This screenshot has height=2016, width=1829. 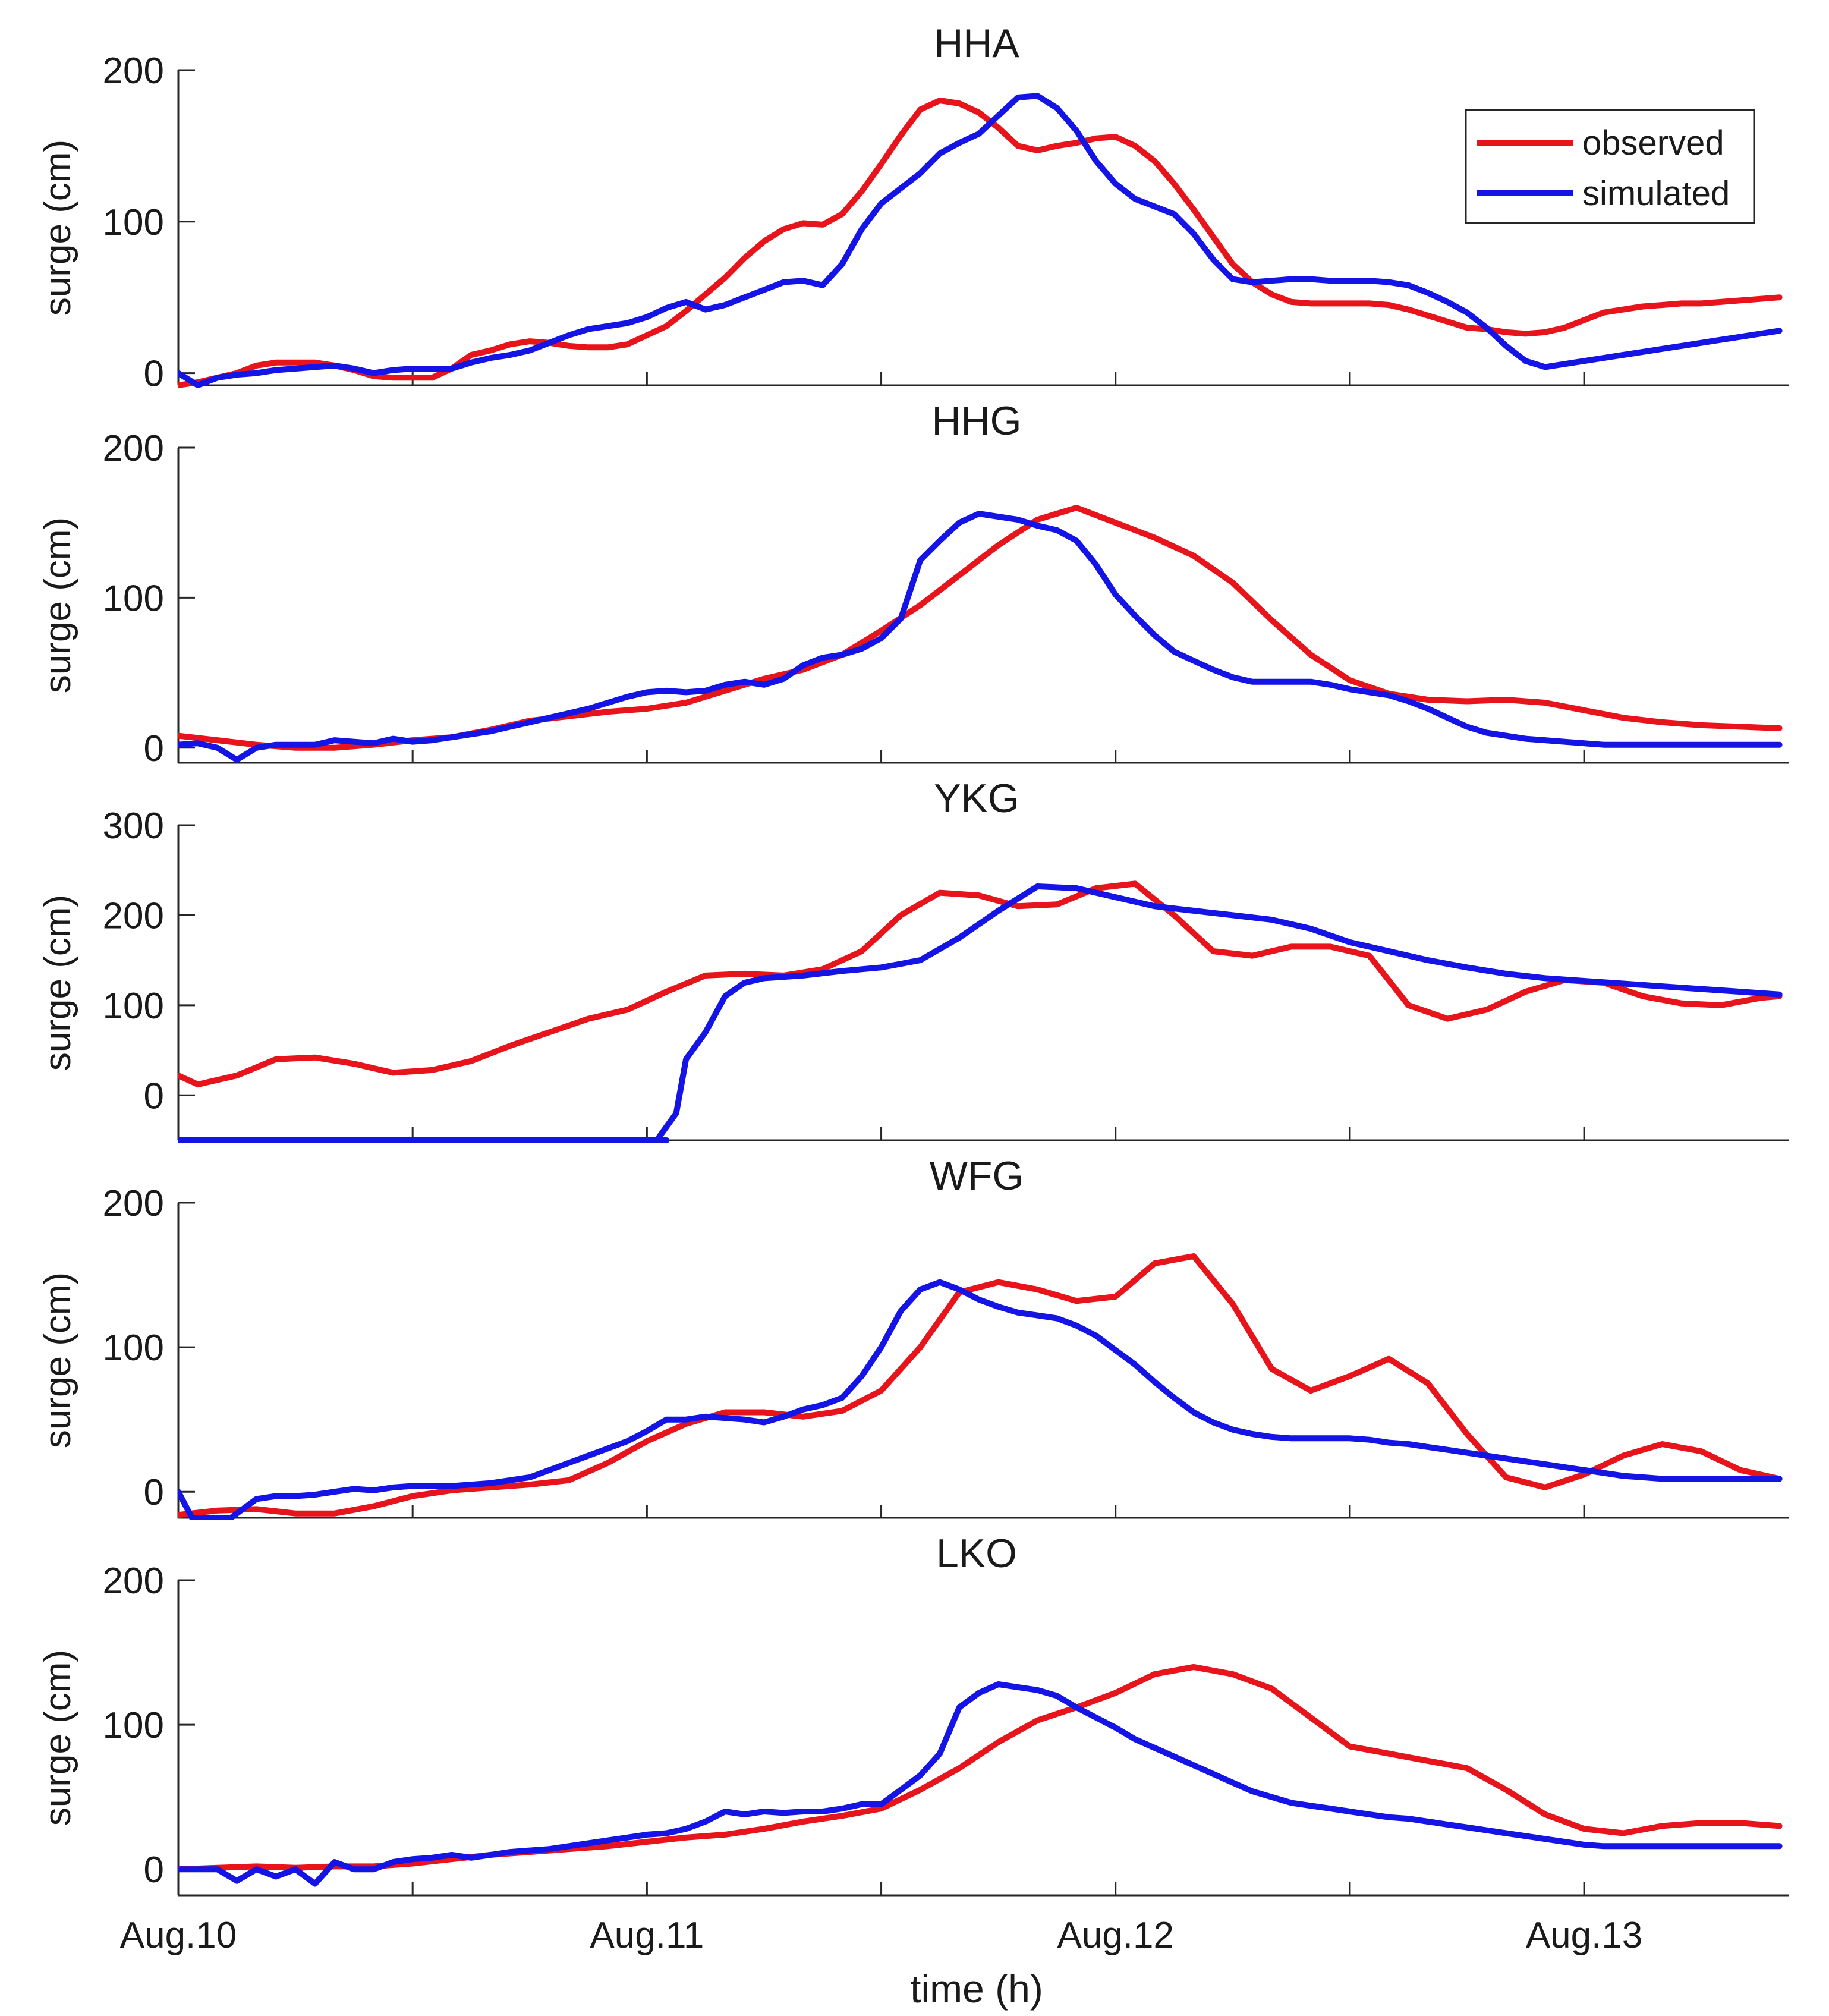 What do you see at coordinates (178, 1935) in the screenshot?
I see `x-tick-label: Aug.10` at bounding box center [178, 1935].